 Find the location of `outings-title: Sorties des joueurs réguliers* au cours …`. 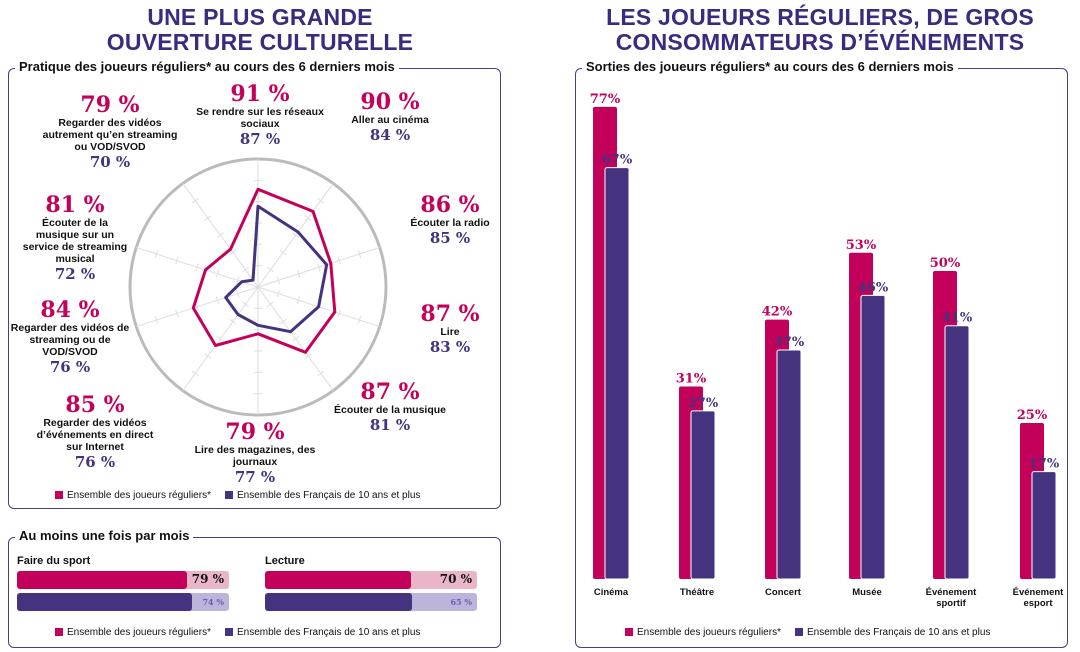

outings-title: Sorties des joueurs réguliers* au cours … is located at coordinates (770, 66).